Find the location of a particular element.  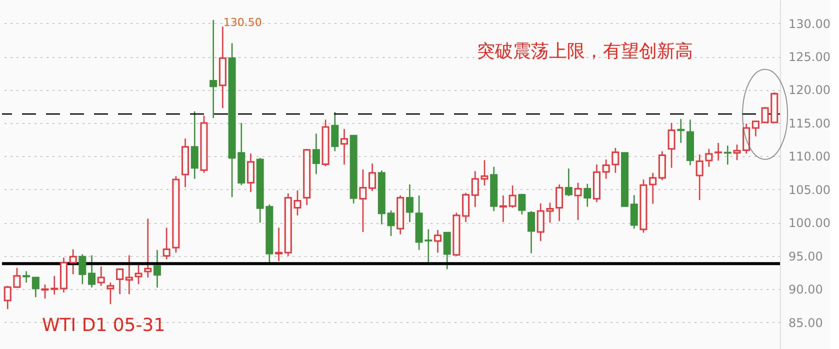

y-tick-label: 90.00 is located at coordinates (805, 289).